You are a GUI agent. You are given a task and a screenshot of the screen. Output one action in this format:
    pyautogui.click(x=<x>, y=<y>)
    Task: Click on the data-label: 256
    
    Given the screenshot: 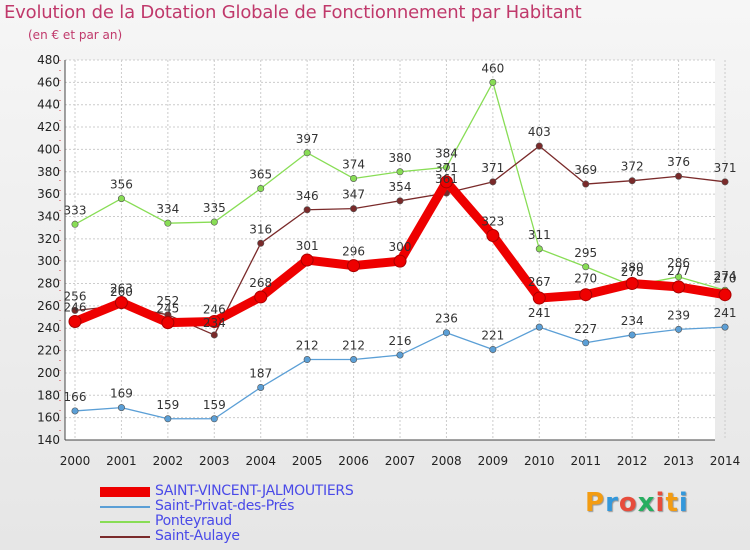 What is the action you would take?
    pyautogui.click(x=75, y=296)
    